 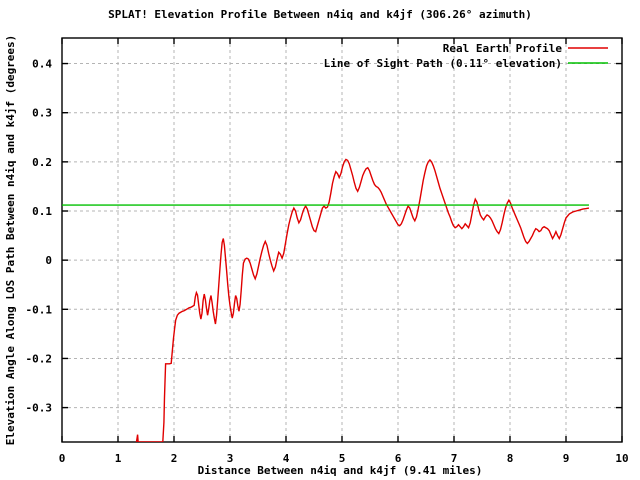 What do you see at coordinates (230, 458) in the screenshot?
I see `x-tick-label: 3` at bounding box center [230, 458].